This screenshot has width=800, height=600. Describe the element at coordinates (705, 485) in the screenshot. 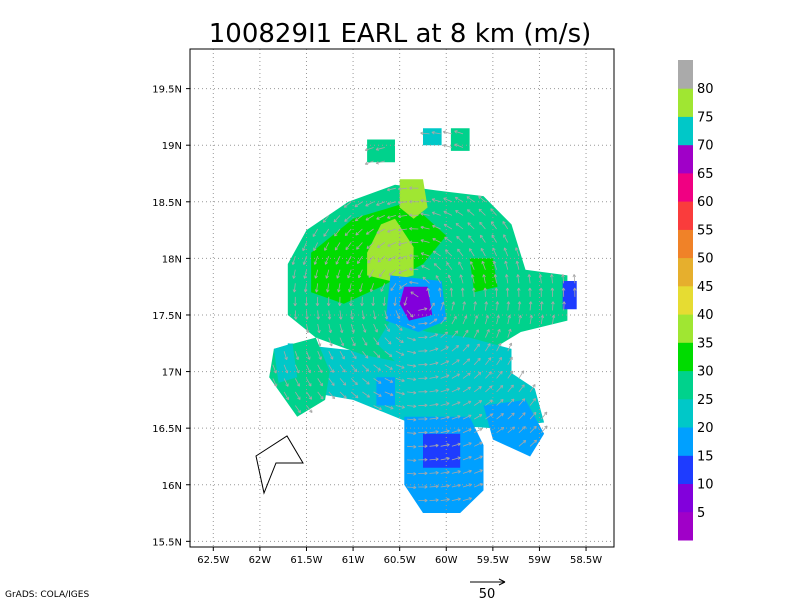

I see `colorbar-label-1: 10` at that location.